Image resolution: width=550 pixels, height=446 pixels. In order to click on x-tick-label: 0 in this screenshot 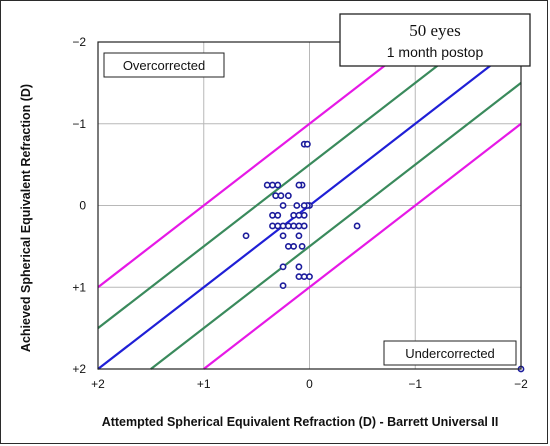, I will do `click(309, 384)`.